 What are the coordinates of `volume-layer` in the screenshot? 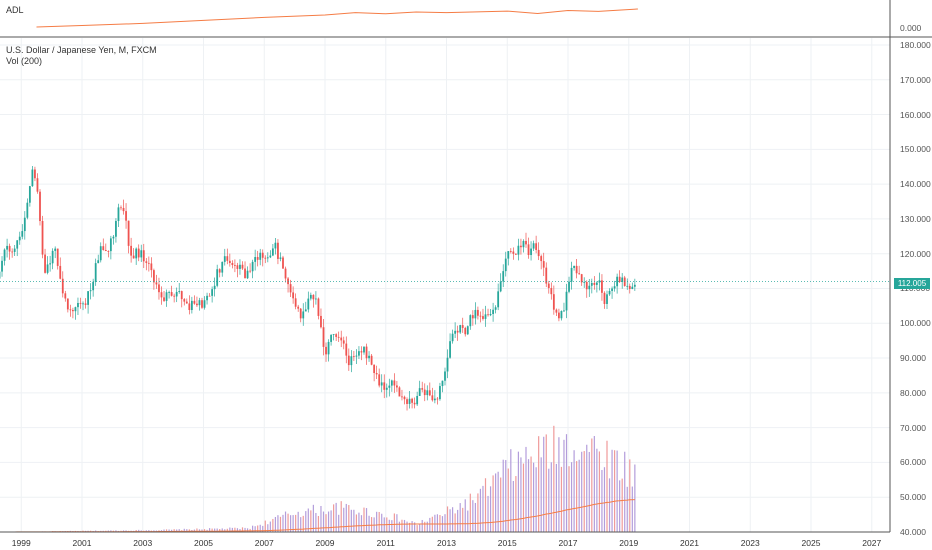 It's located at (318, 479).